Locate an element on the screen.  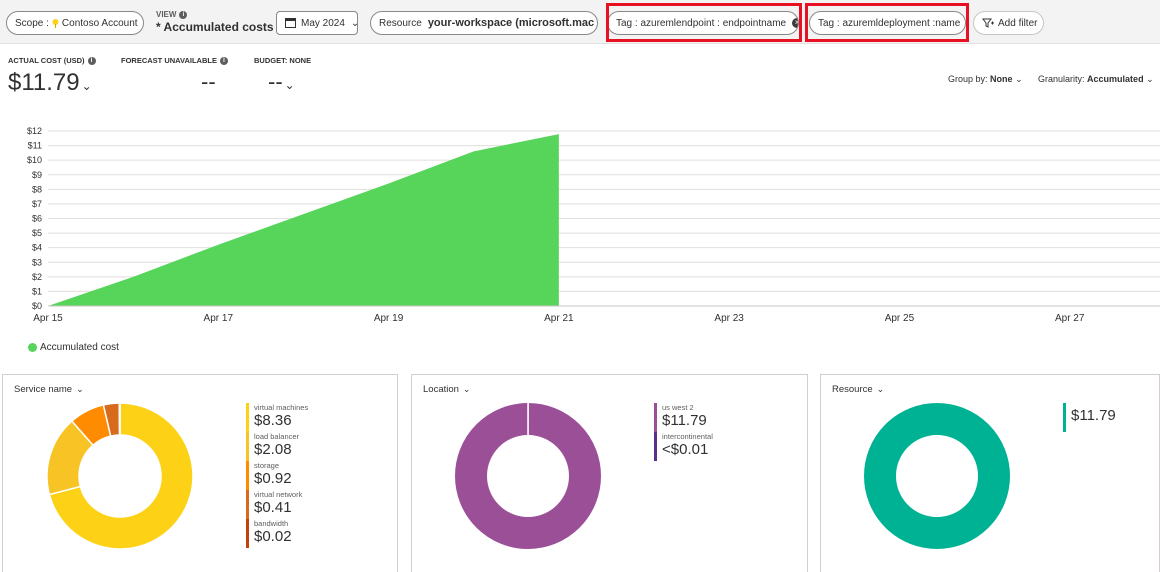
budget-label: BUDGET: NONE is located at coordinates (283, 60).